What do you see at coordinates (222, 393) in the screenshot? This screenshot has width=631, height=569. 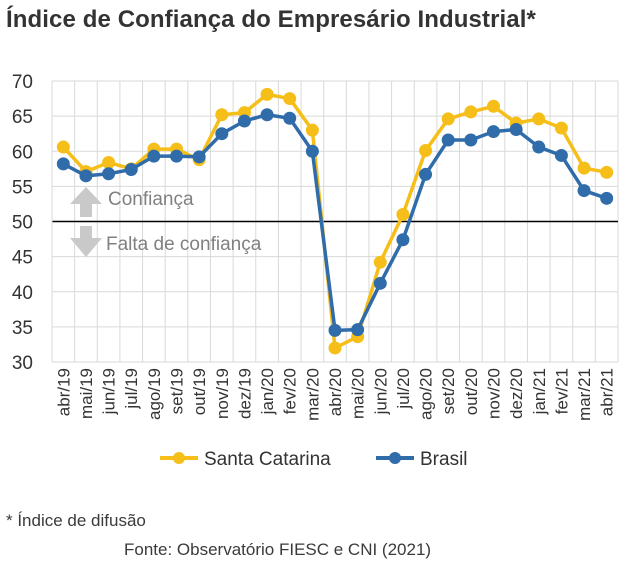 I see `x-tick-label: nov/19` at bounding box center [222, 393].